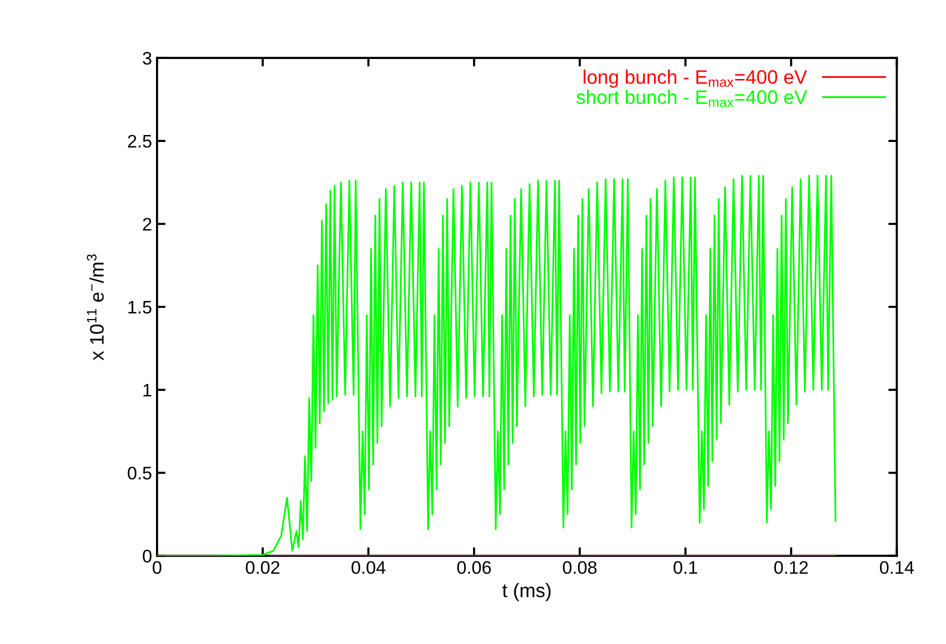  I want to click on y-tick-label: 2, so click(147, 224).